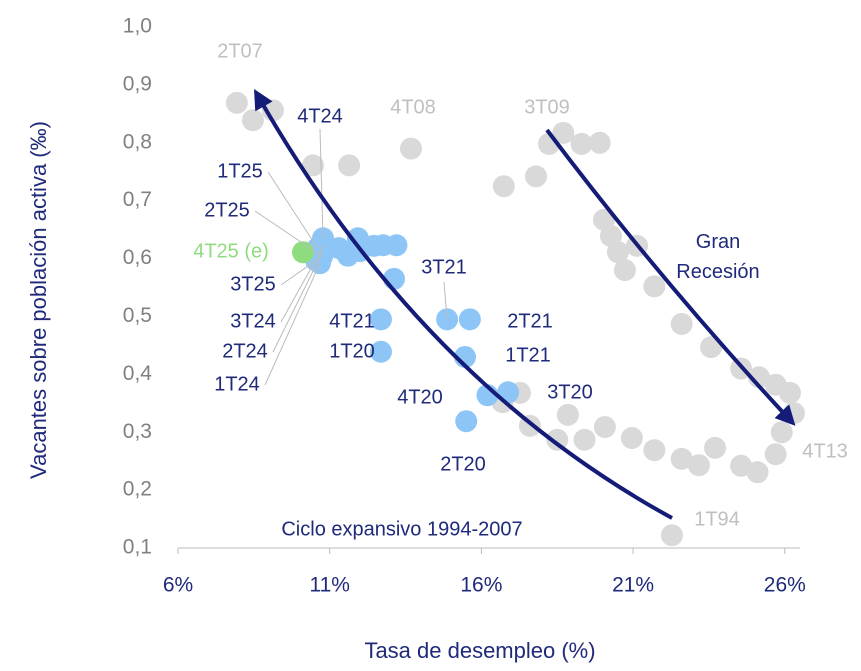  I want to click on y-tick-label: 0,7, so click(137, 199).